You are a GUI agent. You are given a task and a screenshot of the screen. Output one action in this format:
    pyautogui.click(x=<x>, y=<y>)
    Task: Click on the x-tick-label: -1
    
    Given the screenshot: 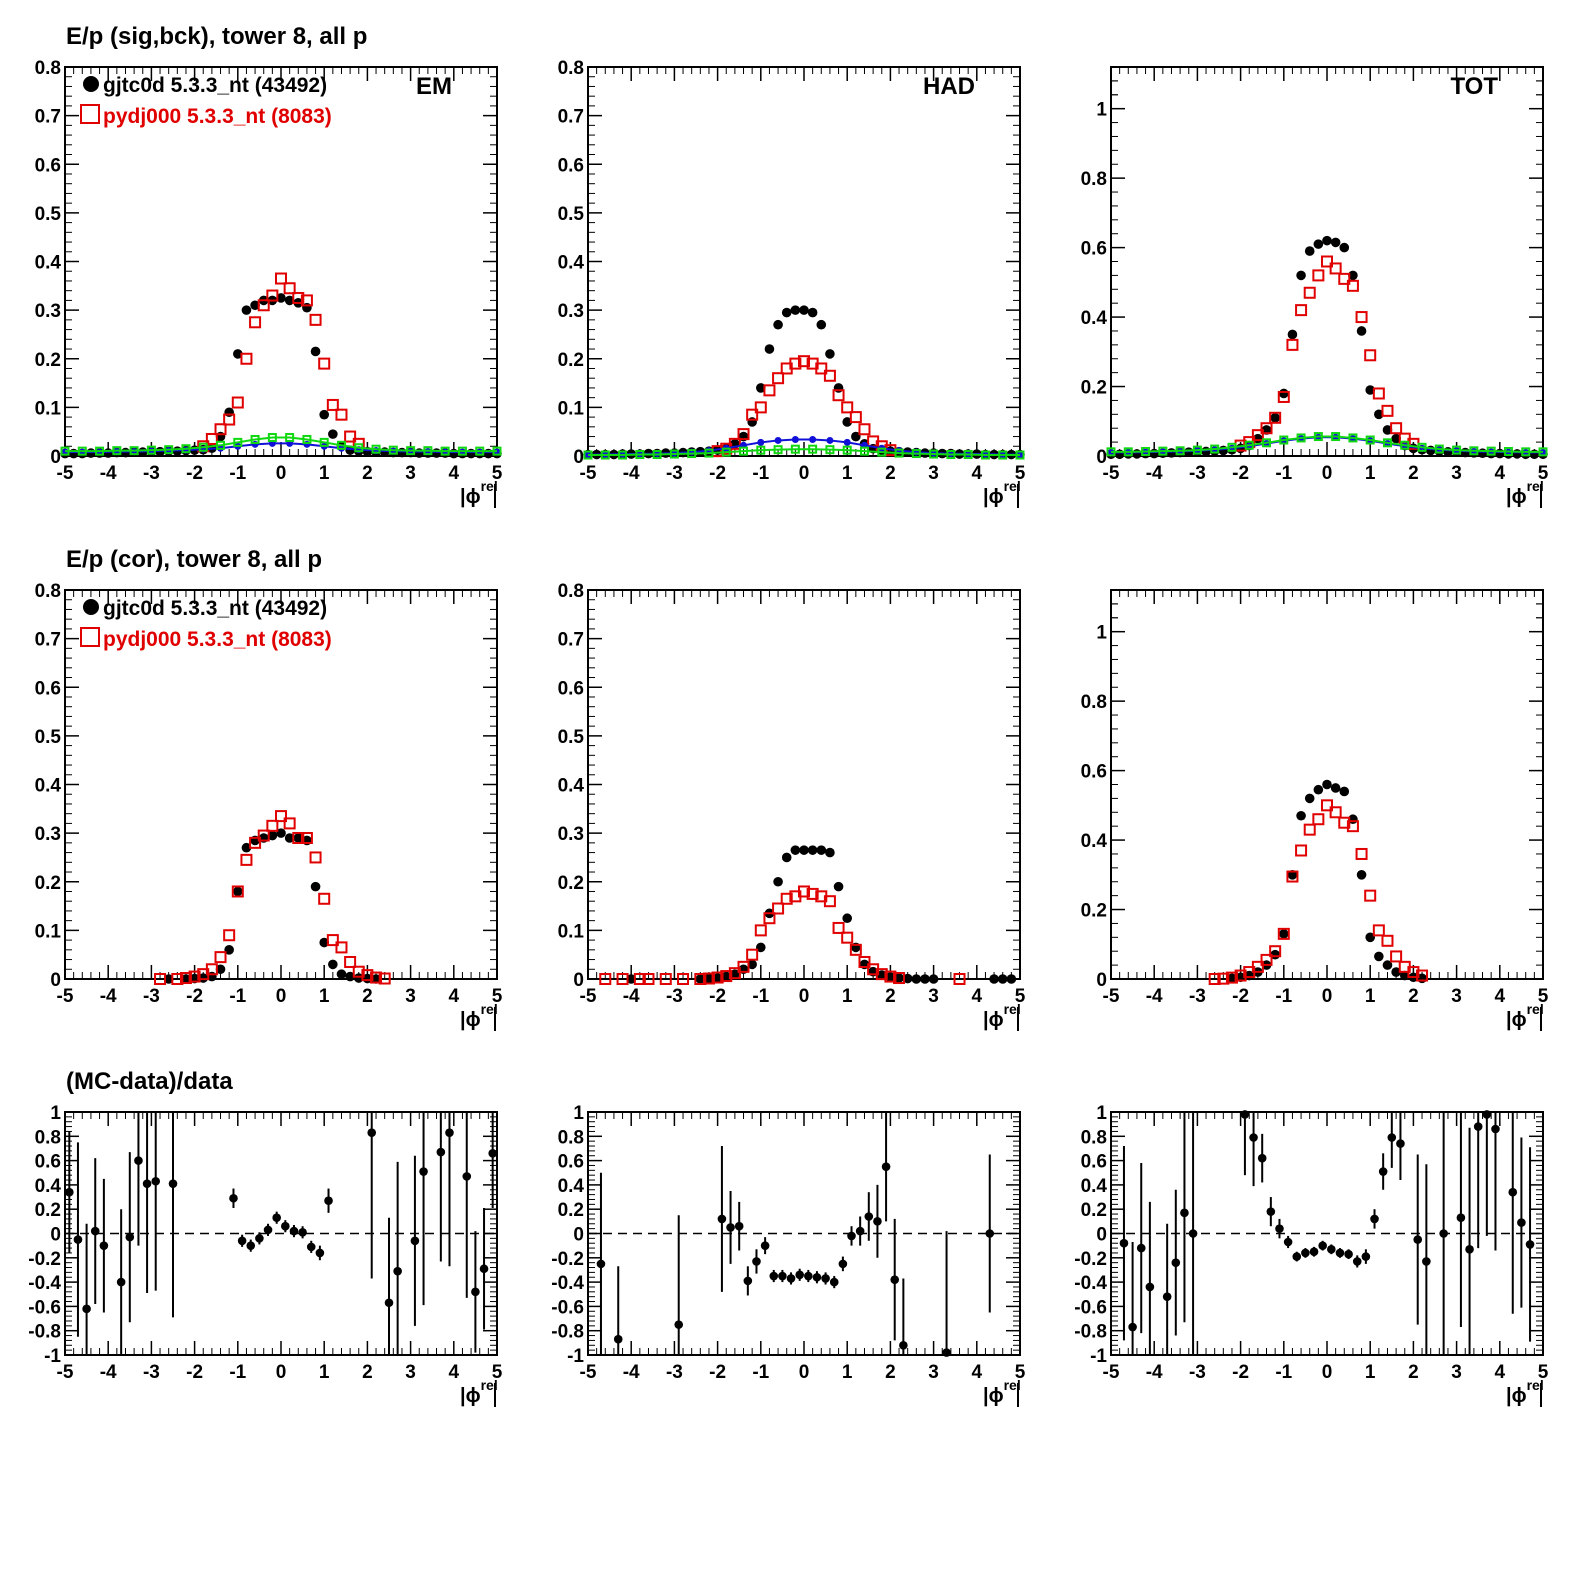 What is the action you would take?
    pyautogui.click(x=237, y=1372)
    